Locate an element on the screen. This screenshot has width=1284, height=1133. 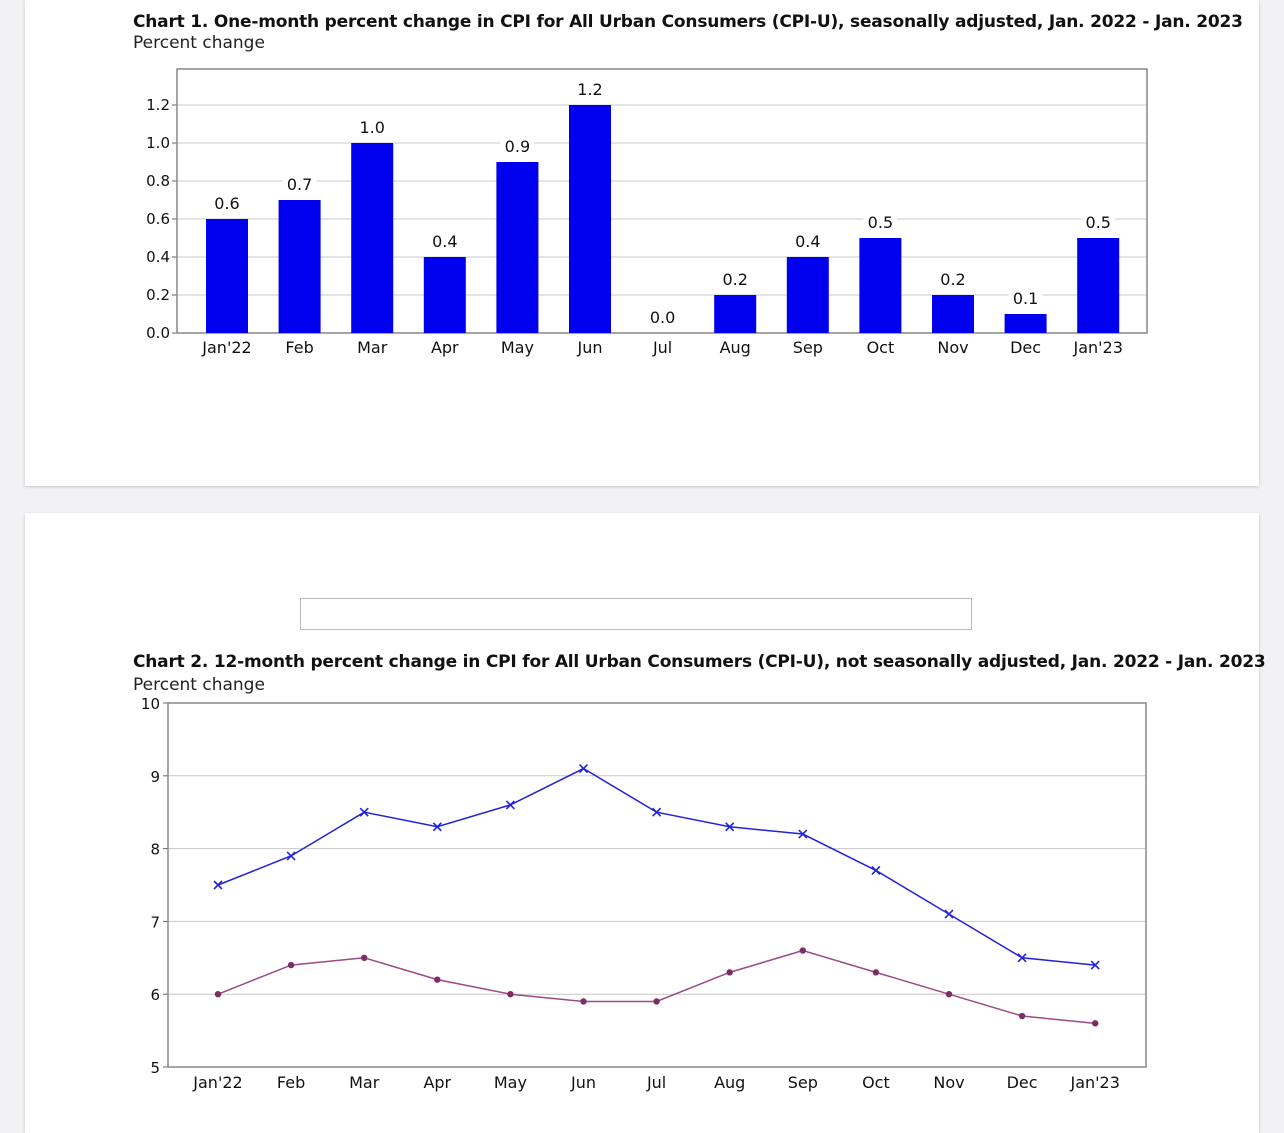
data-label: 0.7 is located at coordinates (299, 184).